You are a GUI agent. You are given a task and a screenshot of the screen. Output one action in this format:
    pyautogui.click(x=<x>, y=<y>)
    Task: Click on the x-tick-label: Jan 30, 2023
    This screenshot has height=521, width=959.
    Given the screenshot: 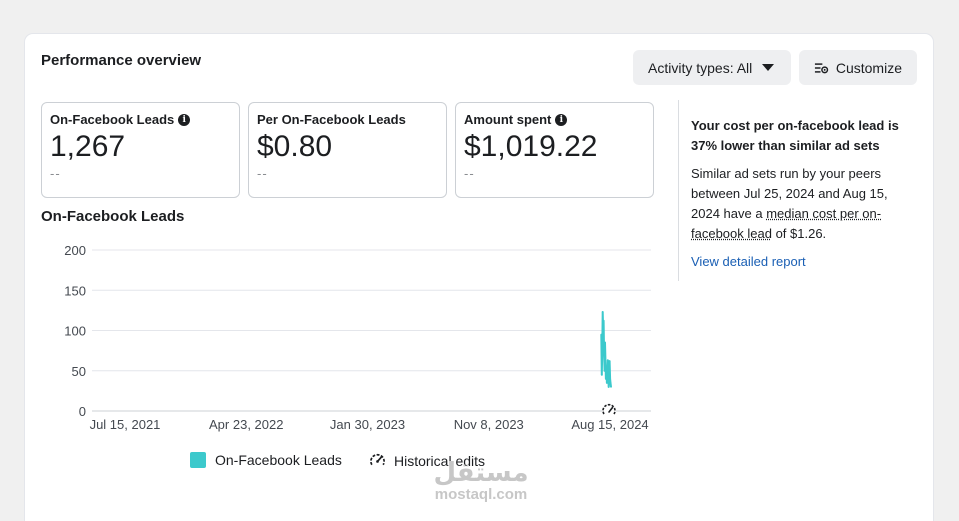 What is the action you would take?
    pyautogui.click(x=367, y=424)
    